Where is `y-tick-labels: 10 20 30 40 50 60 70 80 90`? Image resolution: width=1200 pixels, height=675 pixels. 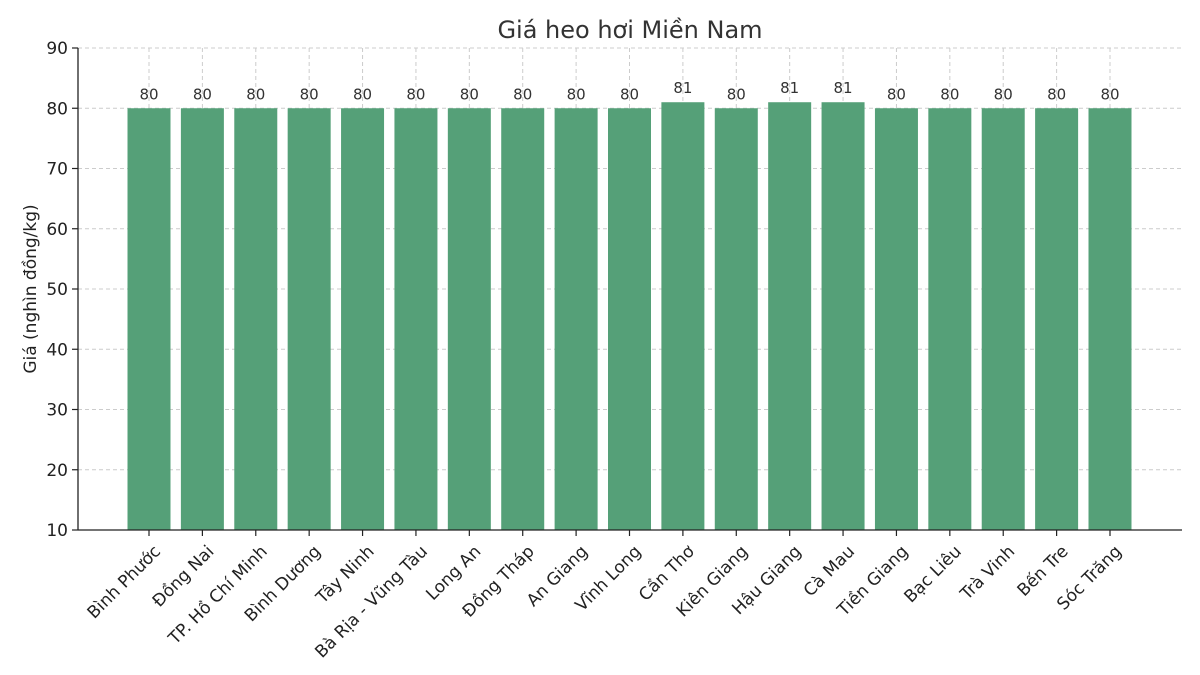
y-tick-labels: 10 20 30 40 50 60 70 80 90 is located at coordinates (62, 290).